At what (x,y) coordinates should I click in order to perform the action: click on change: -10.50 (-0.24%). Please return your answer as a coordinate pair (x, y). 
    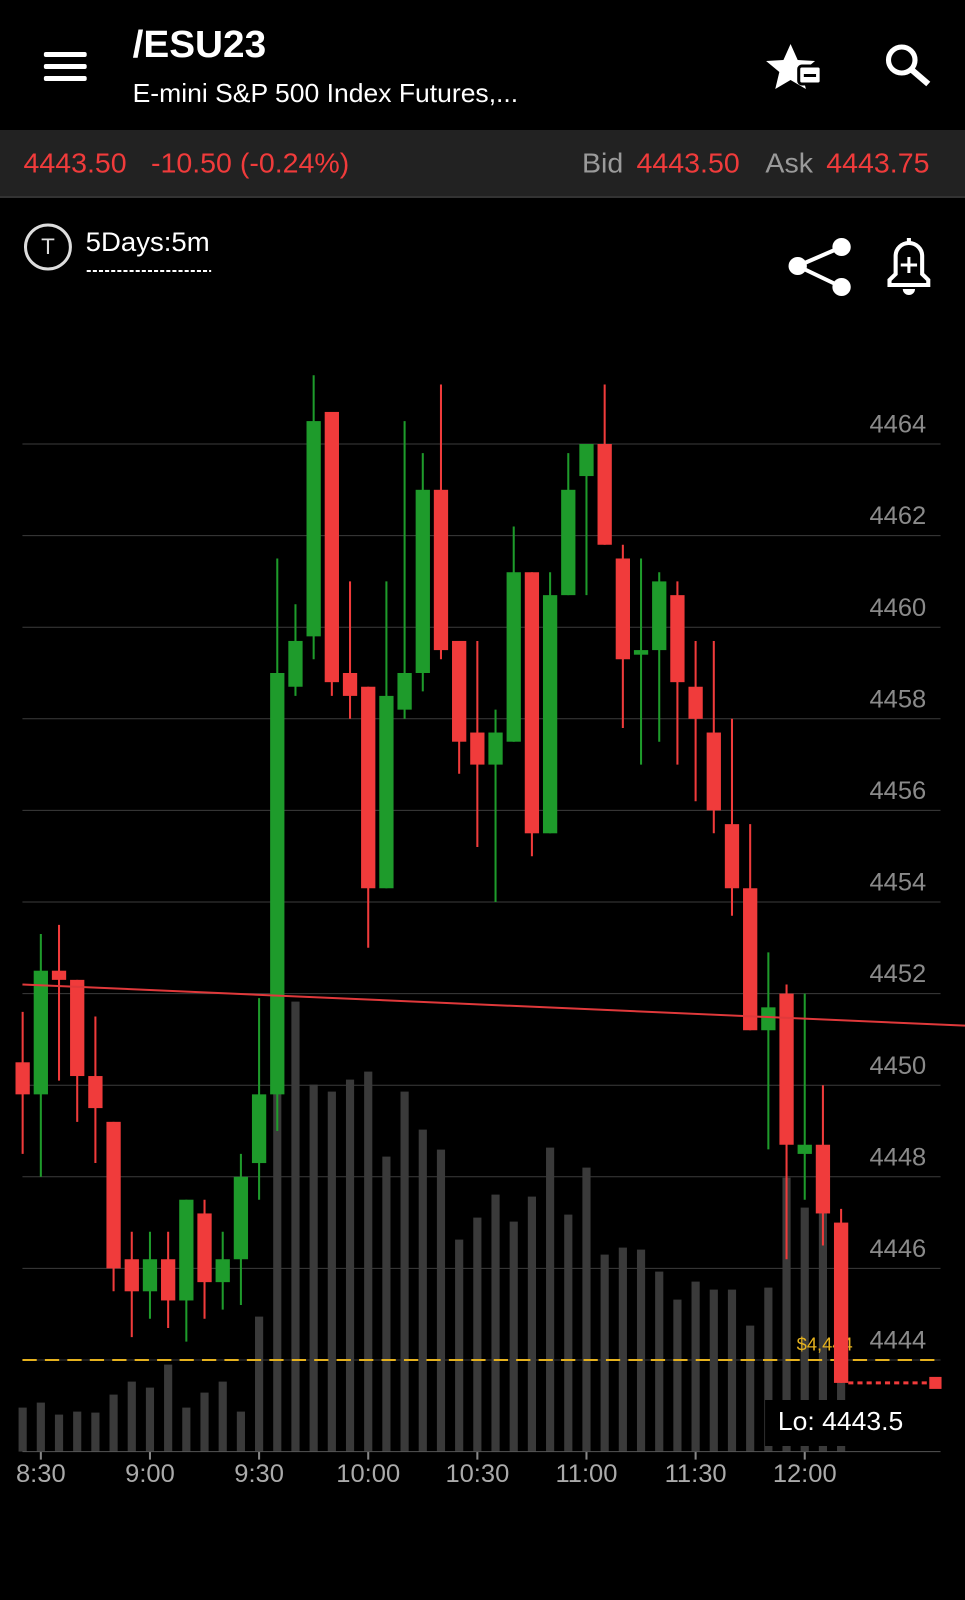
    Looking at the image, I should click on (250, 163).